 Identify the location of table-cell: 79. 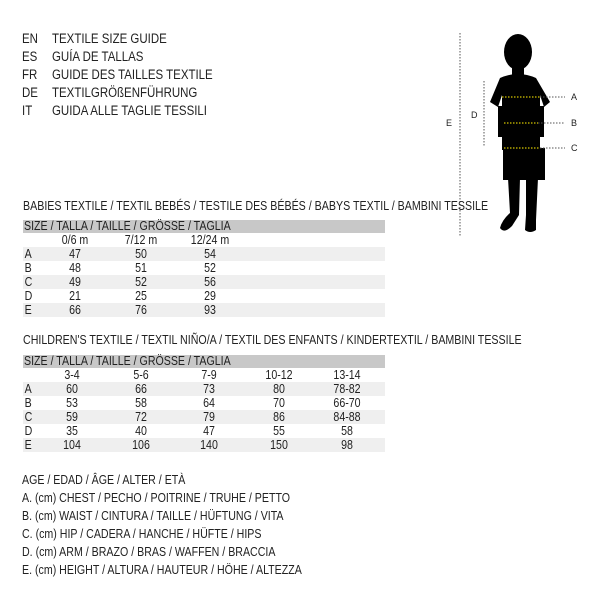
(209, 417).